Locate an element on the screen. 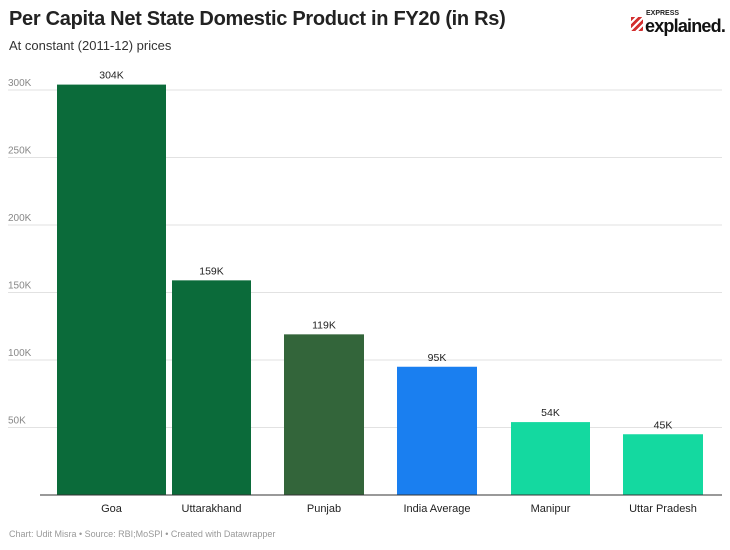 The height and width of the screenshot is (550, 730). y-tick-label: 300K is located at coordinates (20, 83).